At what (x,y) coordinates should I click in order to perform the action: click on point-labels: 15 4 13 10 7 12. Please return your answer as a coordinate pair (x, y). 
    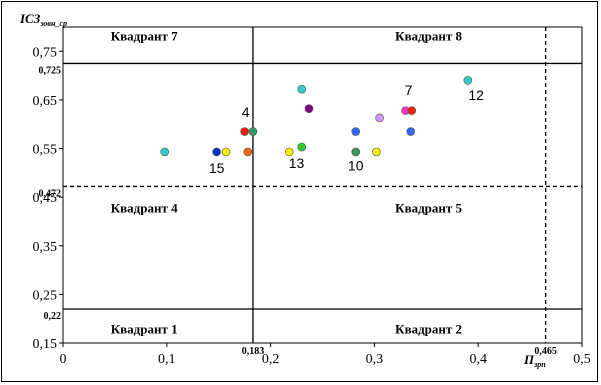
    Looking at the image, I should click on (346, 129).